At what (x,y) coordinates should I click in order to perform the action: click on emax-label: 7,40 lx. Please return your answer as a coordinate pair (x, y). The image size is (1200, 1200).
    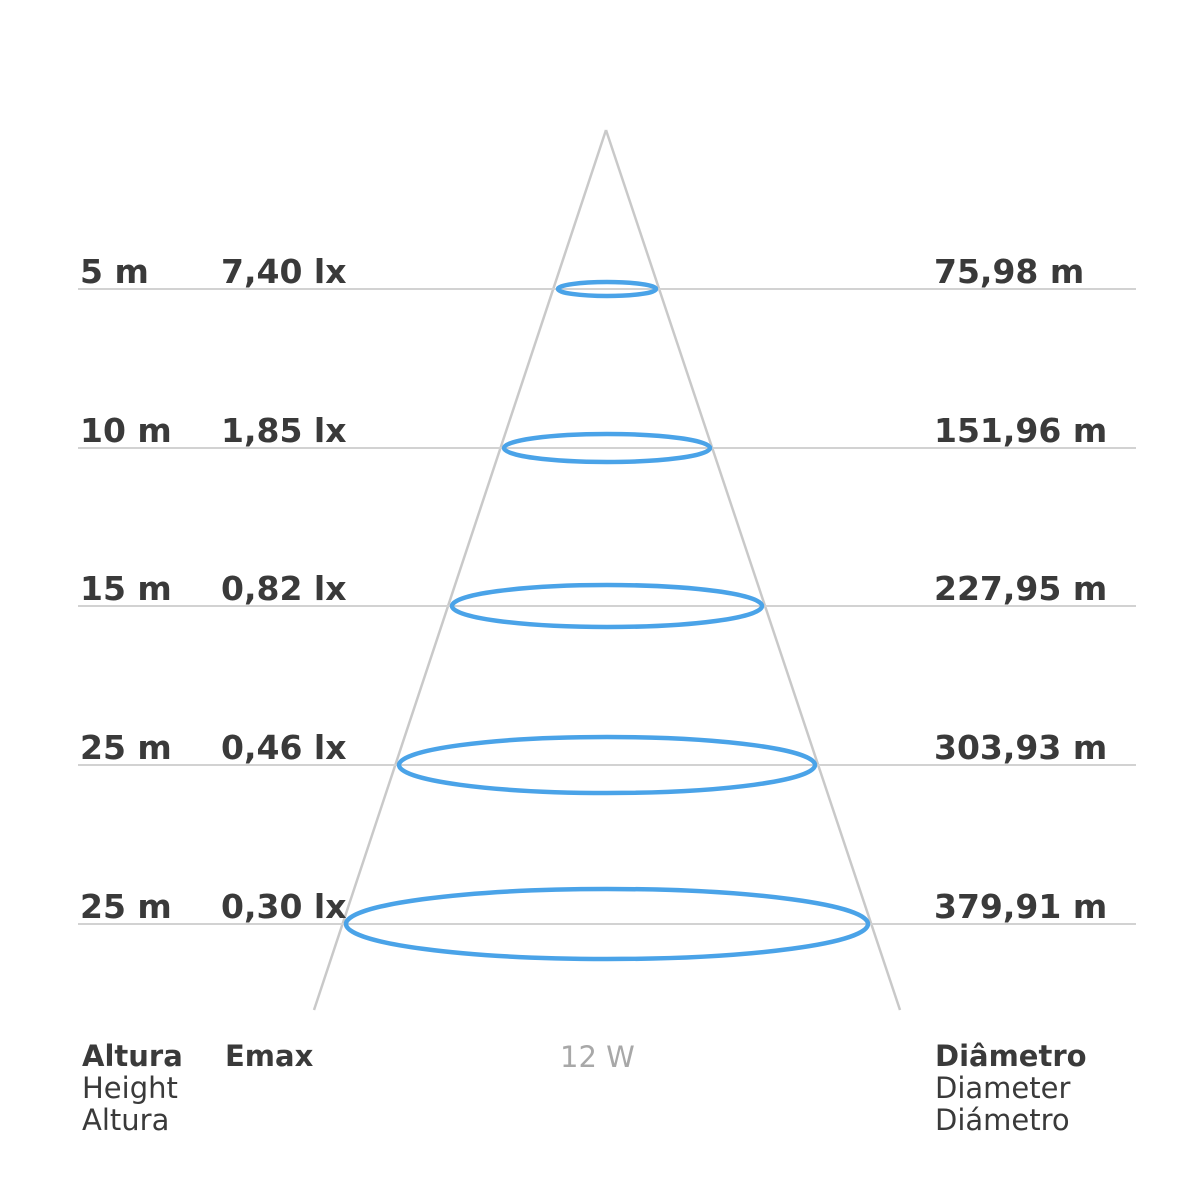
    Looking at the image, I should click on (284, 271).